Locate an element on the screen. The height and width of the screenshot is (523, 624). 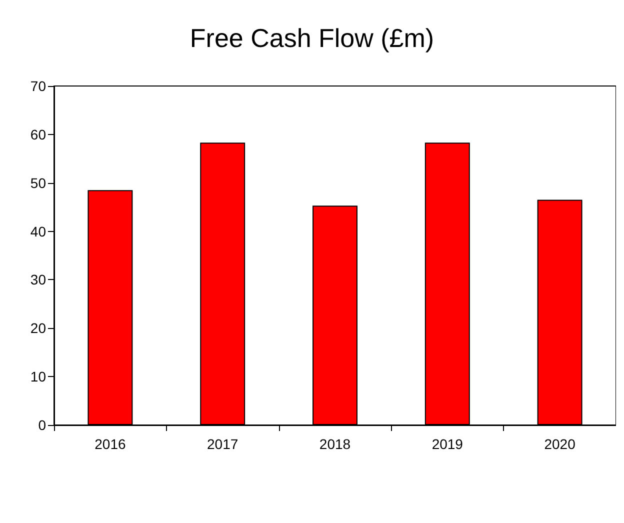
y-tick-label: 70 is located at coordinates (38, 86).